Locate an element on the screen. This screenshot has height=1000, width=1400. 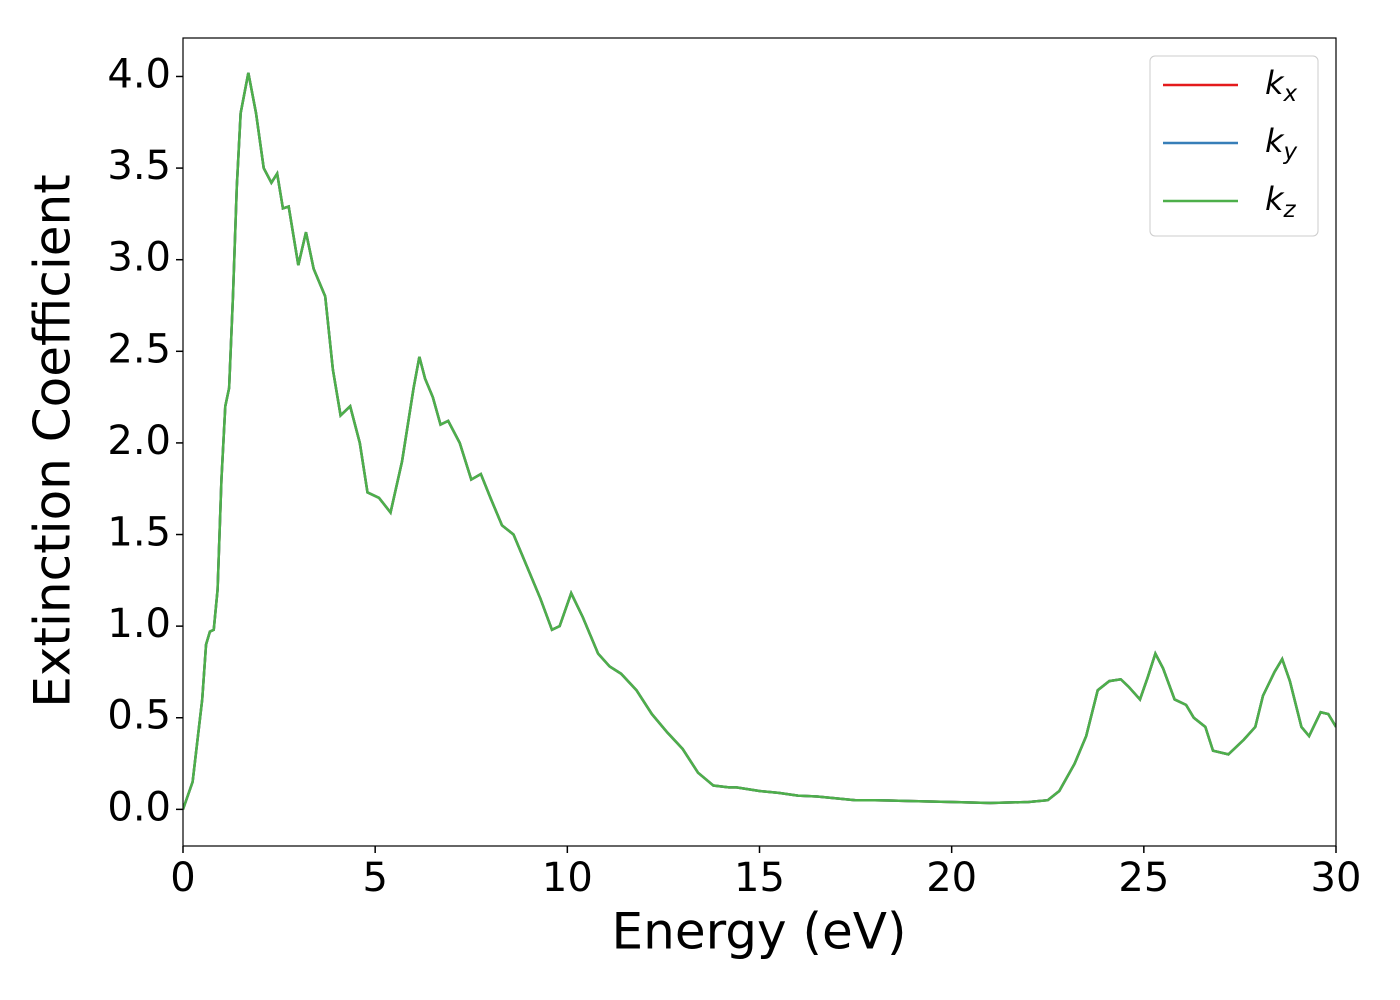
legend-label: kz is located at coordinates (1281, 201).